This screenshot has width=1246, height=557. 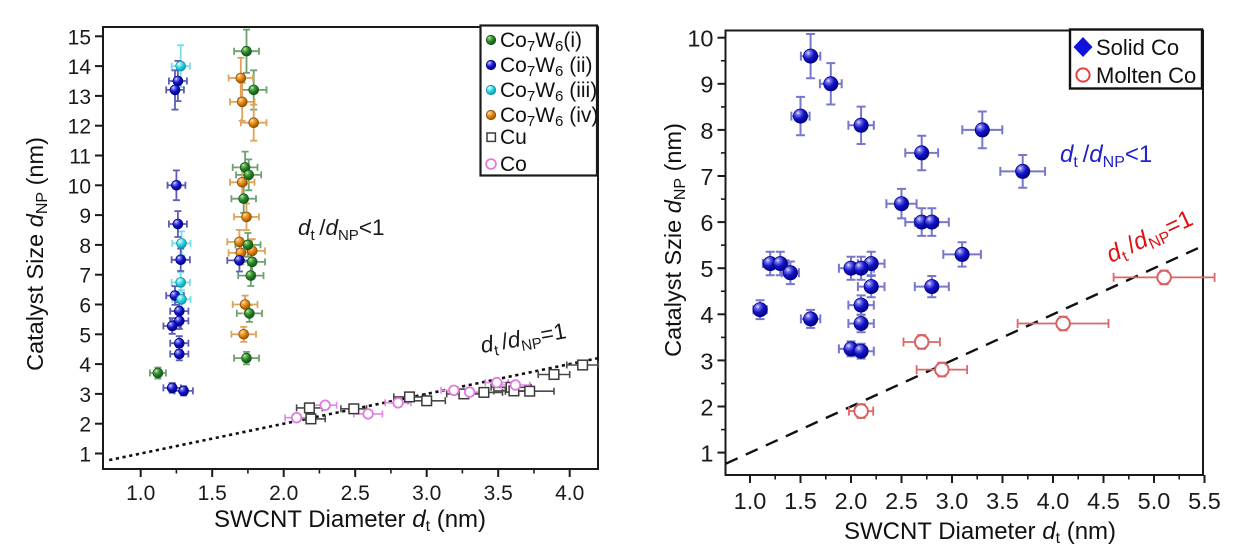 What do you see at coordinates (541, 42) in the screenshot?
I see `svg-text: Co7W6(i)` at bounding box center [541, 42].